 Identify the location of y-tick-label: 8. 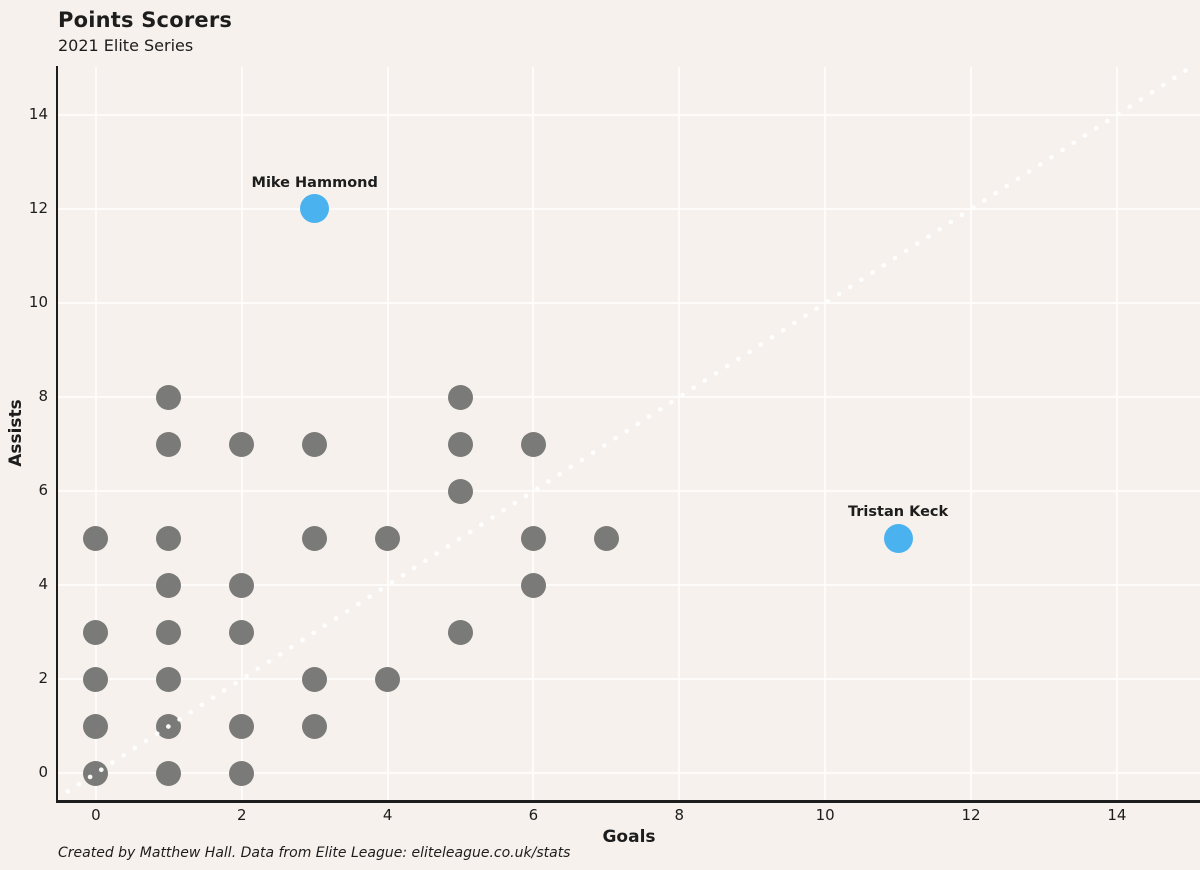
(43, 396).